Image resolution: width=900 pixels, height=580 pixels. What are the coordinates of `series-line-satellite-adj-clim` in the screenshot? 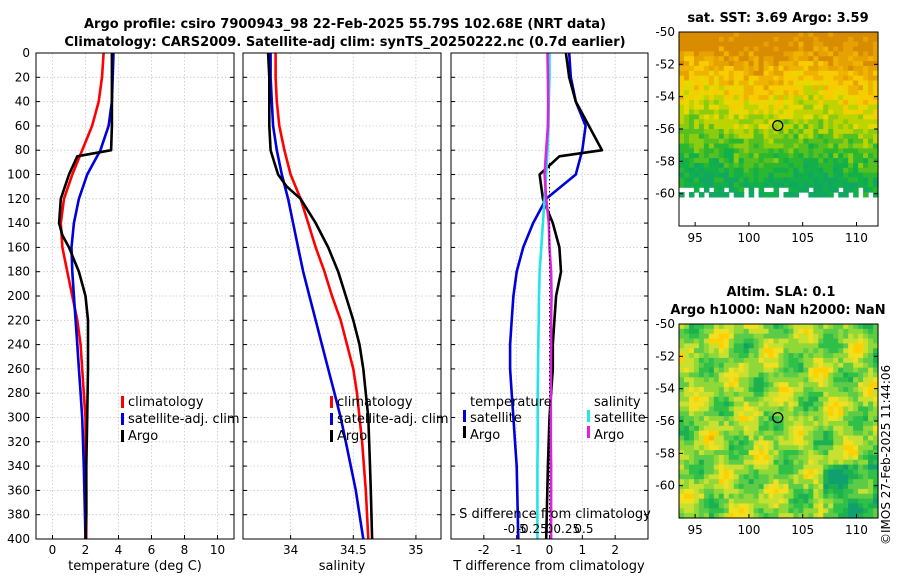 It's located at (317, 296).